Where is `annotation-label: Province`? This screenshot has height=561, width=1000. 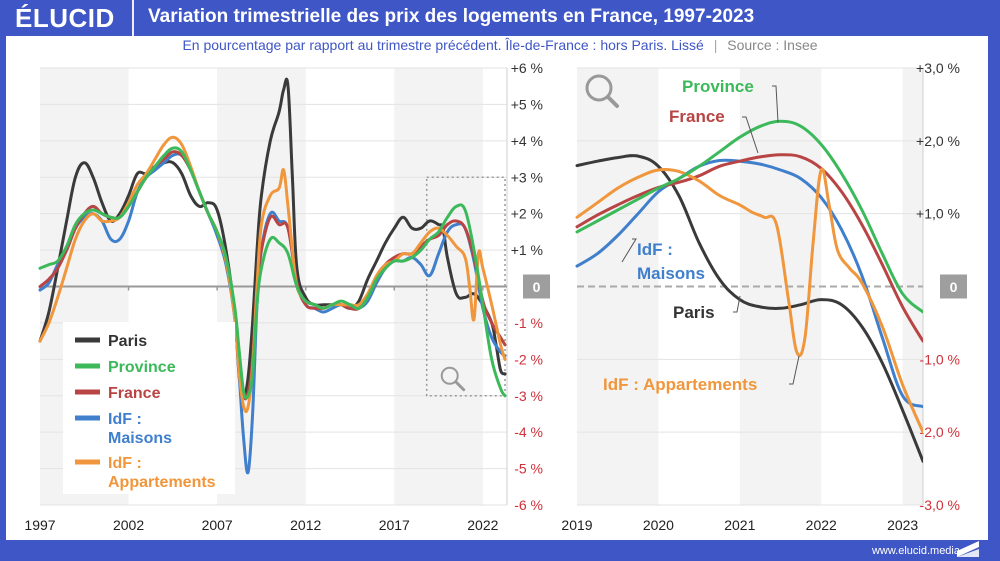 annotation-label: Province is located at coordinates (718, 86).